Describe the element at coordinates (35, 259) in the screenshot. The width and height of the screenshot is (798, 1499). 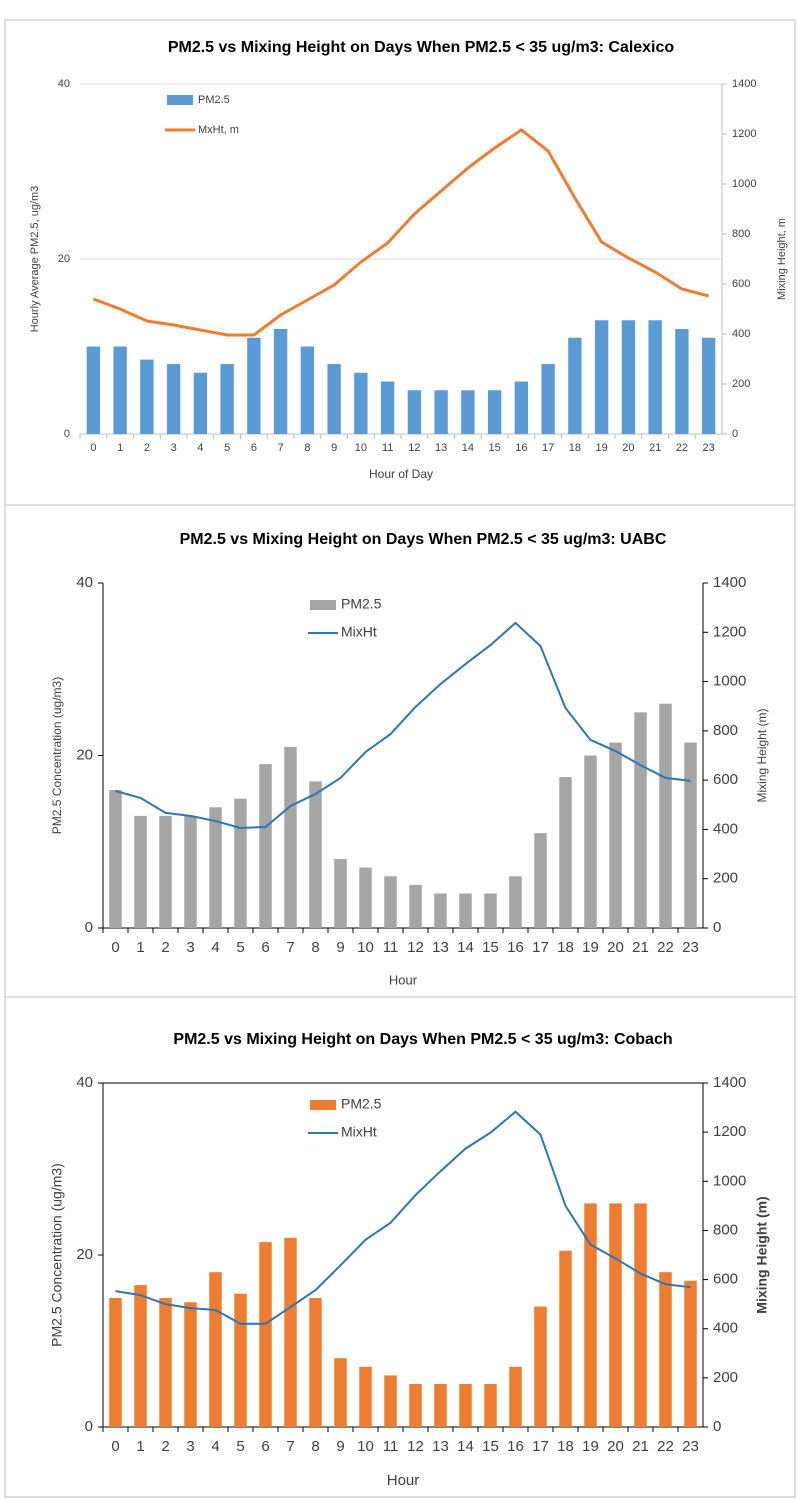
I see `y-axis-label: Hourly Average PM2.5, ug/m3` at that location.